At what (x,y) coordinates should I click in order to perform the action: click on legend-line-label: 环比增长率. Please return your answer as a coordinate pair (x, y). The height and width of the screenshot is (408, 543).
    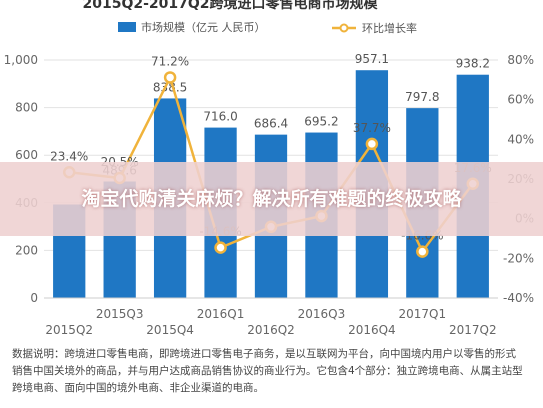
    Looking at the image, I should click on (389, 28).